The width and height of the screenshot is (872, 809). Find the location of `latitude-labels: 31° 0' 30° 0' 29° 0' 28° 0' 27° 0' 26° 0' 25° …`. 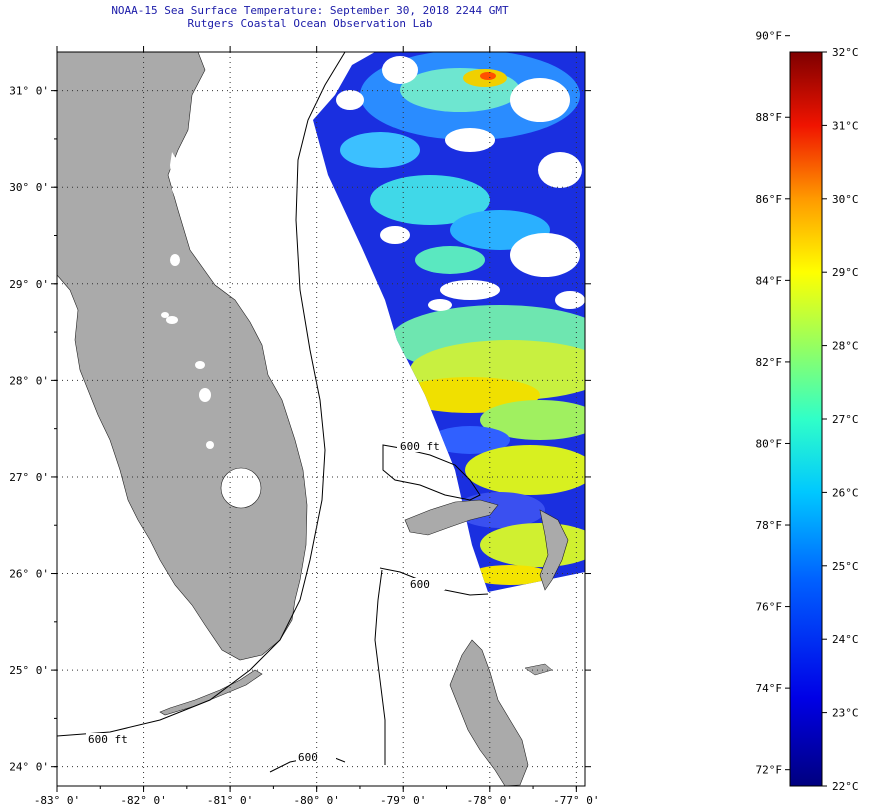

latitude-labels: 31° 0' 30° 0' 29° 0' 28° 0' 27° 0' 26° 0' 25° … is located at coordinates (29, 429).